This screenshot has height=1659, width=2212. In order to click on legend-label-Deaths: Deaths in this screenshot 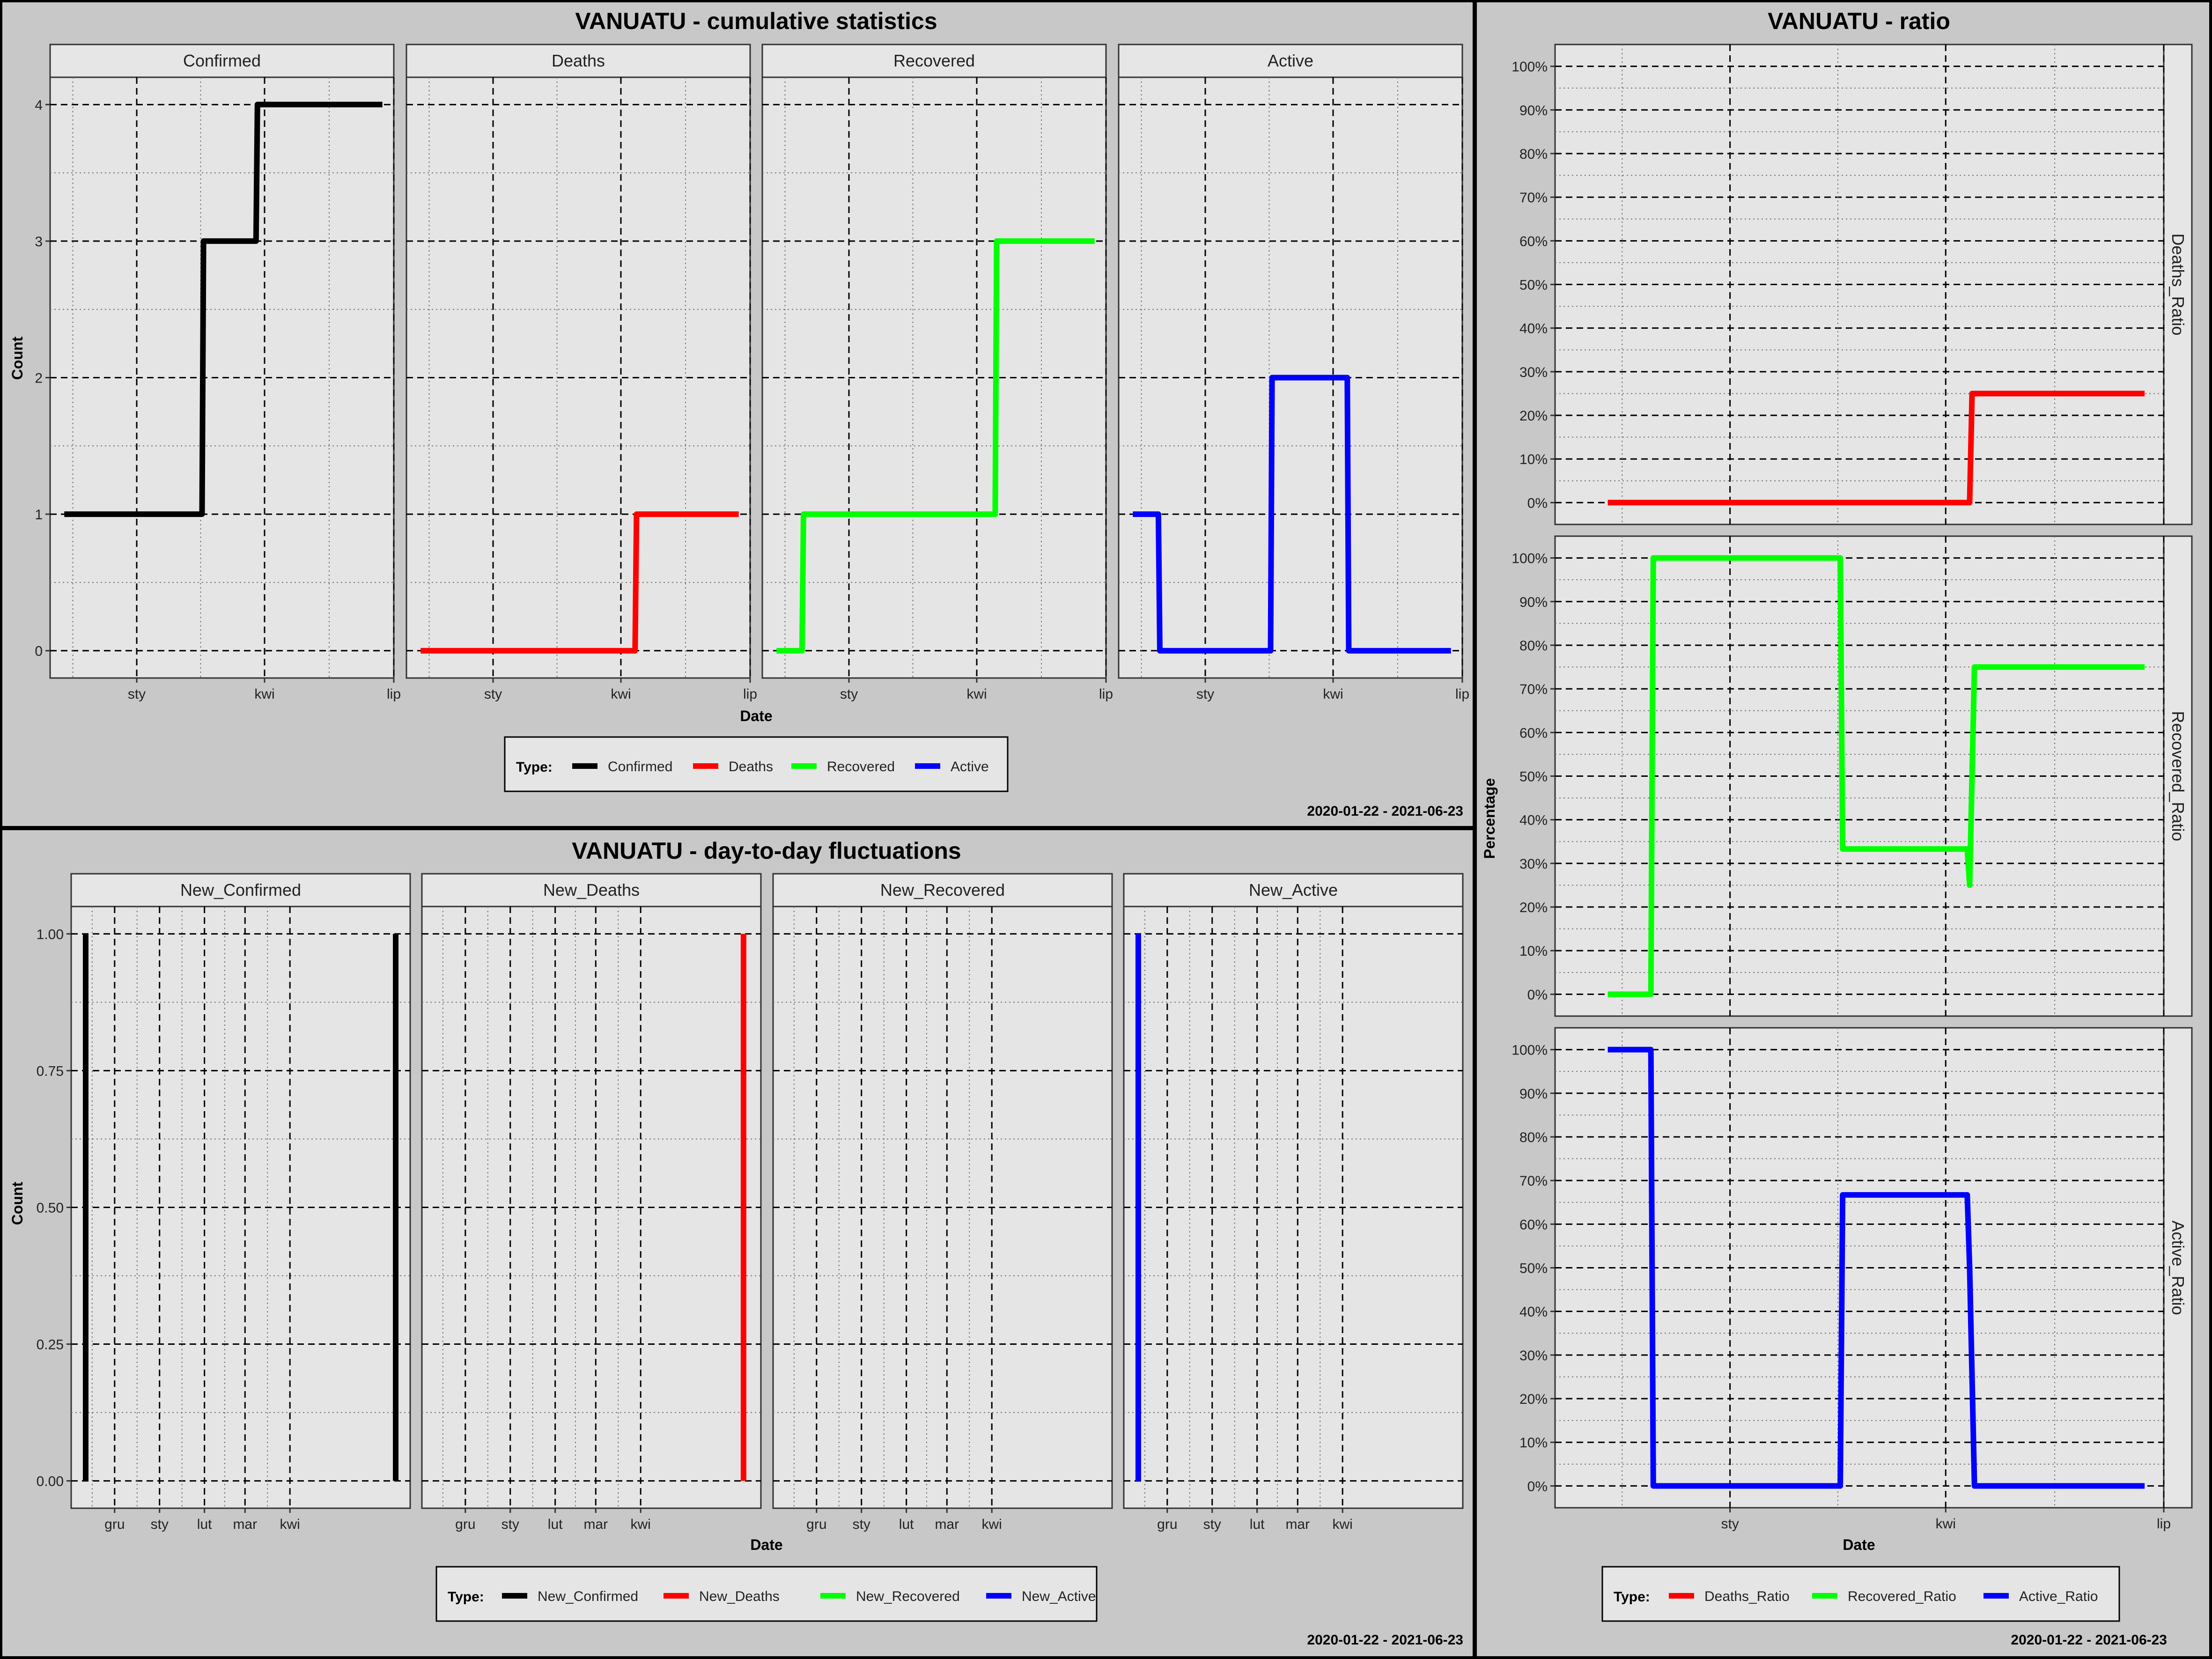, I will do `click(751, 766)`.